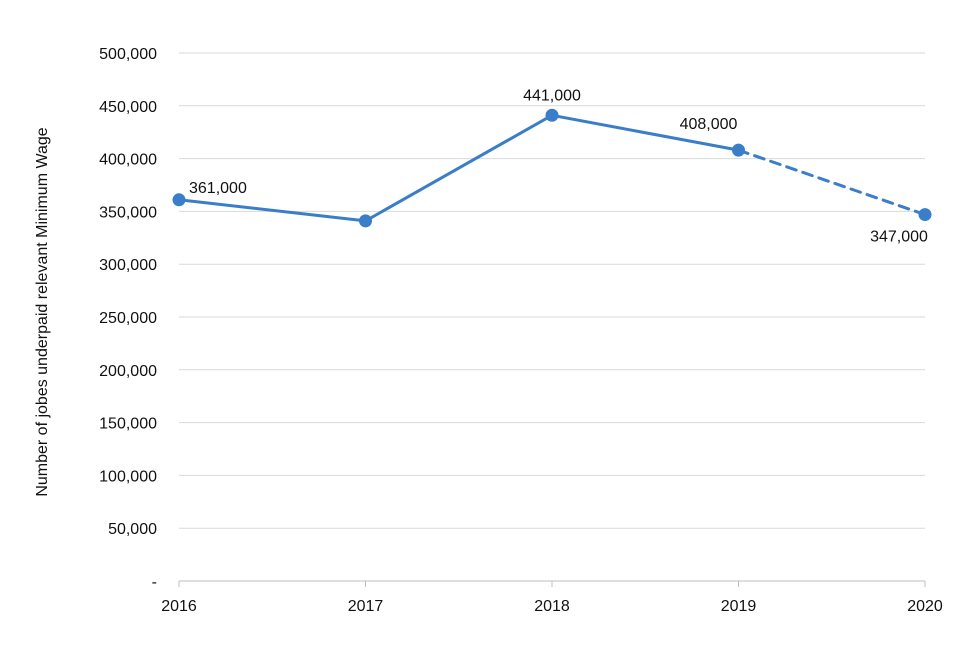 The image size is (960, 645). I want to click on y-tick-label: 500,000, so click(128, 54).